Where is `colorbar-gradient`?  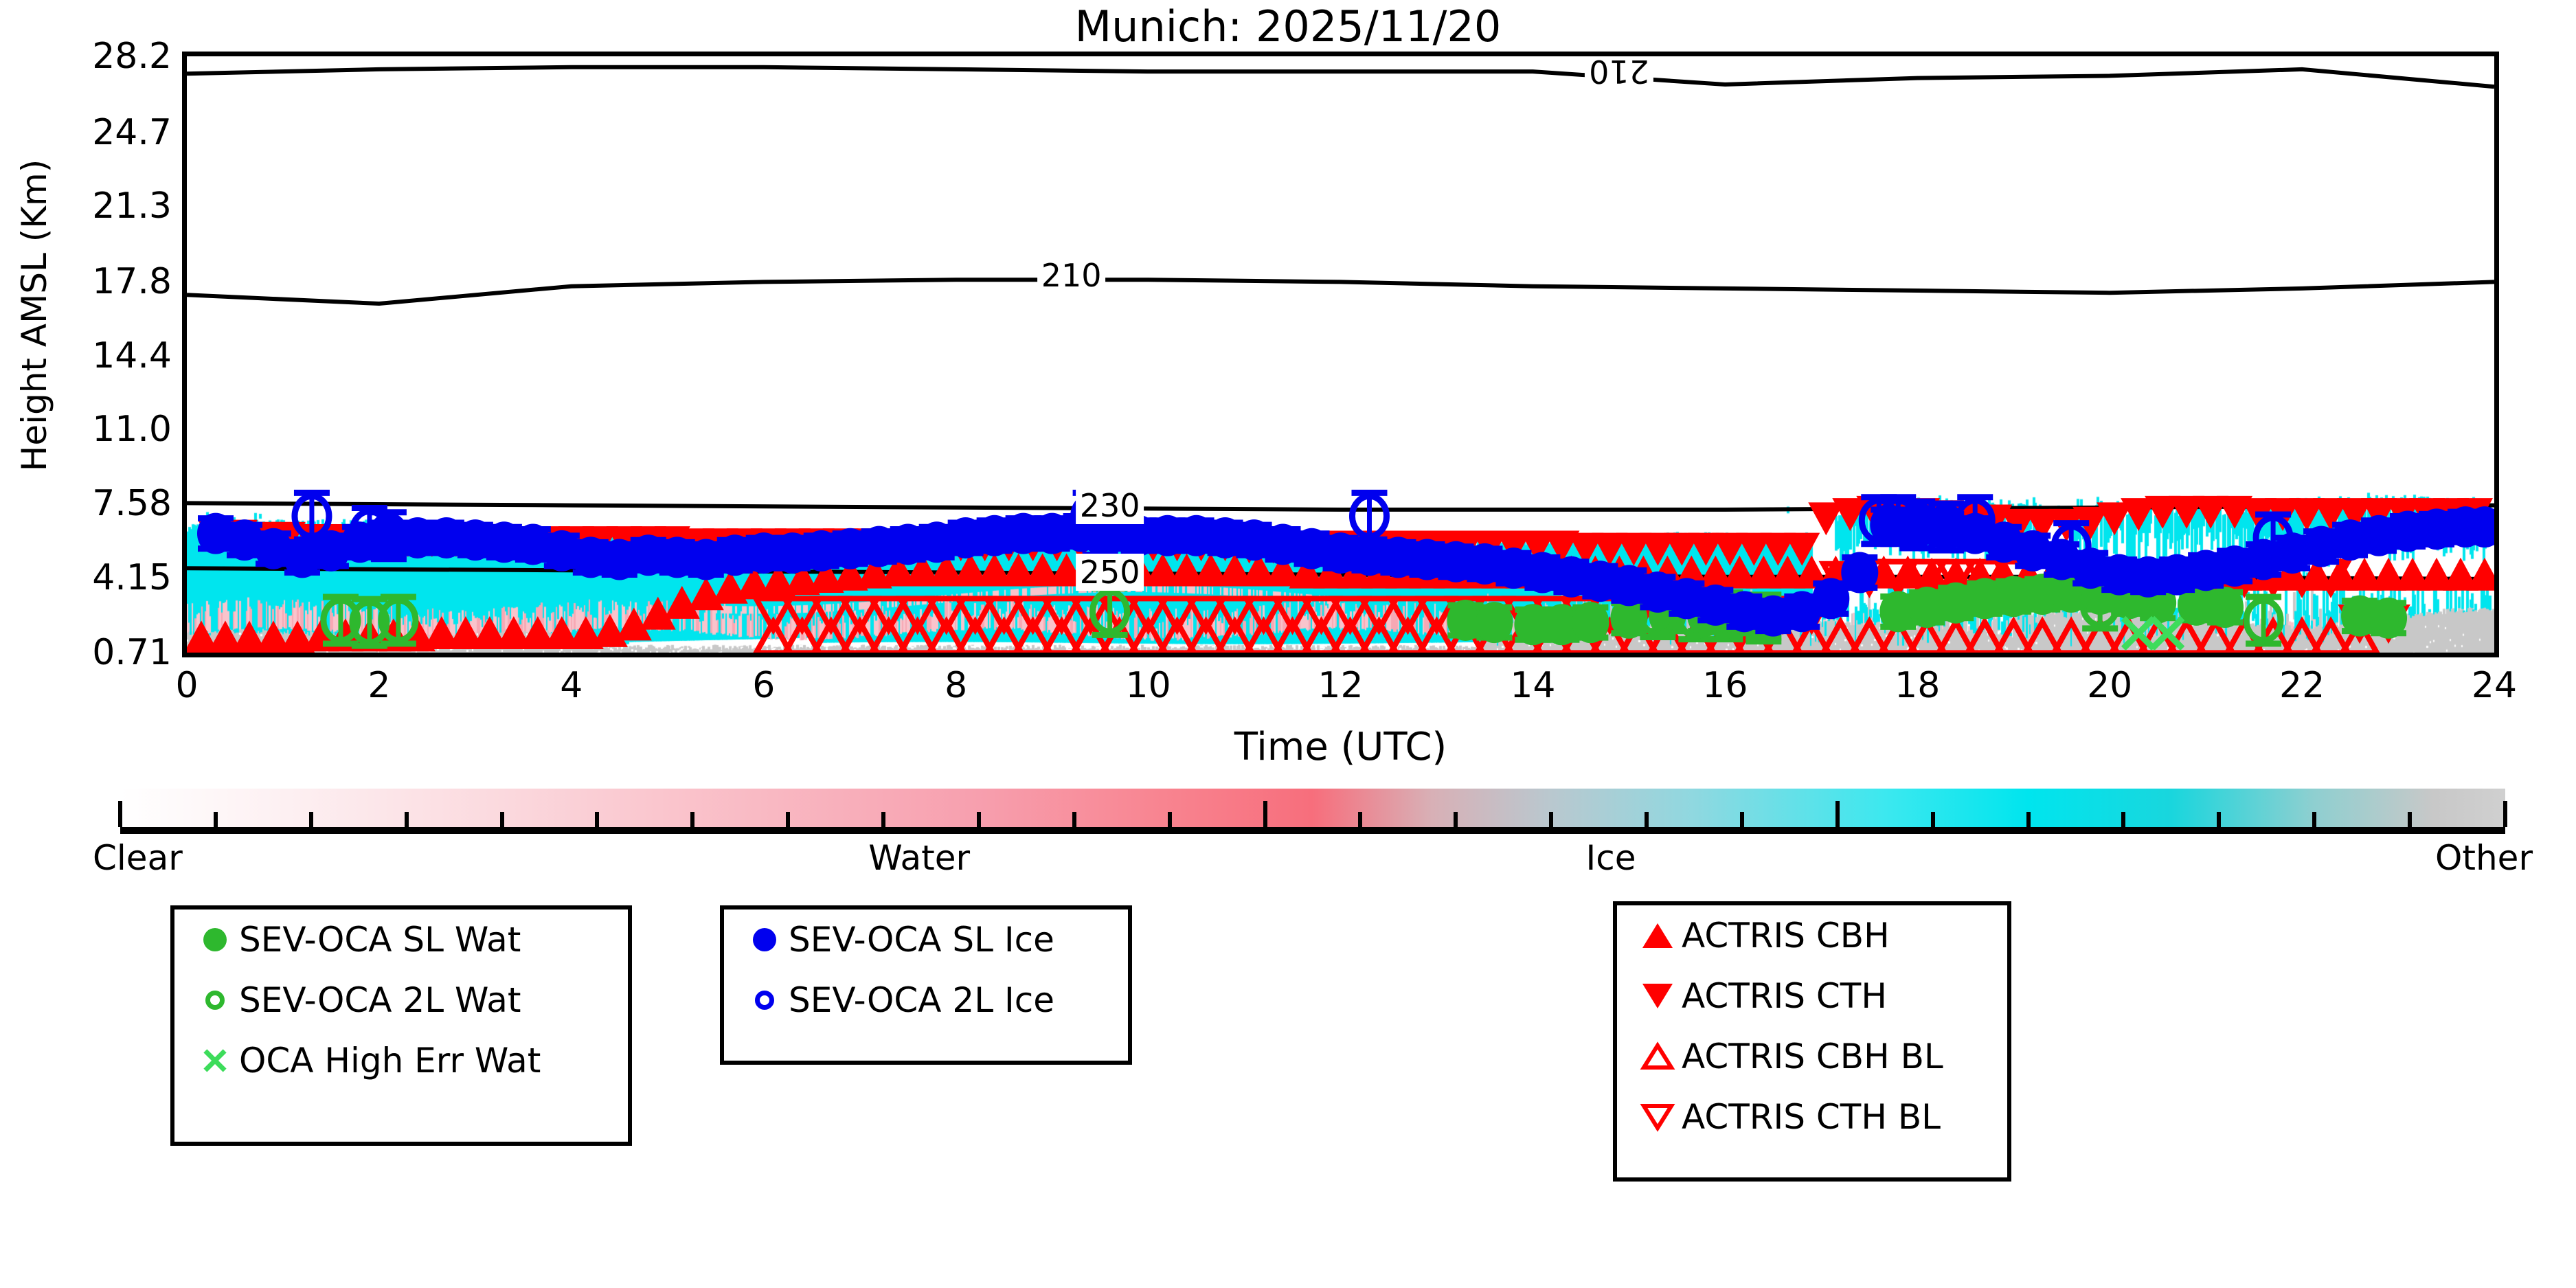 colorbar-gradient is located at coordinates (1312, 808).